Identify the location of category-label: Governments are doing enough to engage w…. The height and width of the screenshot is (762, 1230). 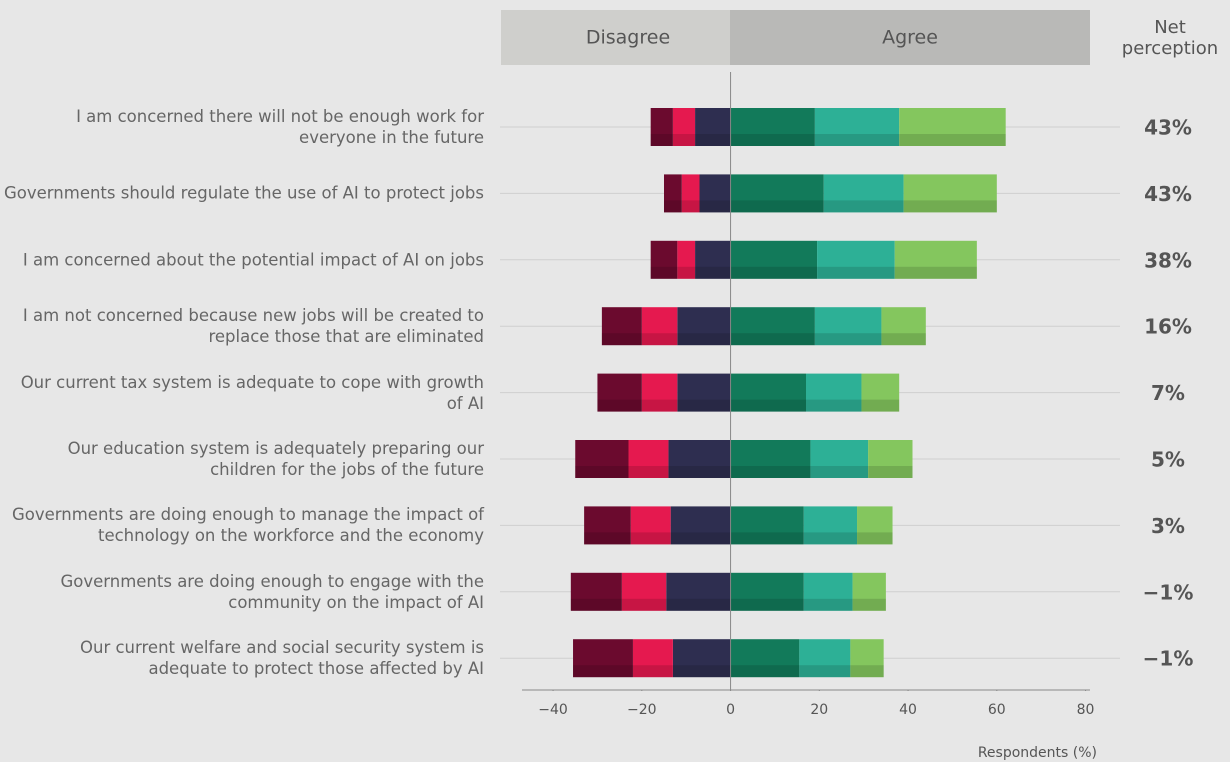
(272, 591).